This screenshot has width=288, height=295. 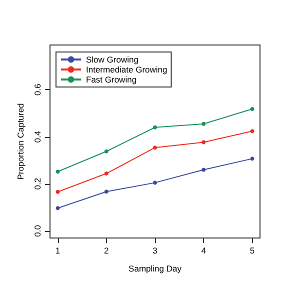 What do you see at coordinates (252, 251) in the screenshot?
I see `x-tick-label: 5` at bounding box center [252, 251].